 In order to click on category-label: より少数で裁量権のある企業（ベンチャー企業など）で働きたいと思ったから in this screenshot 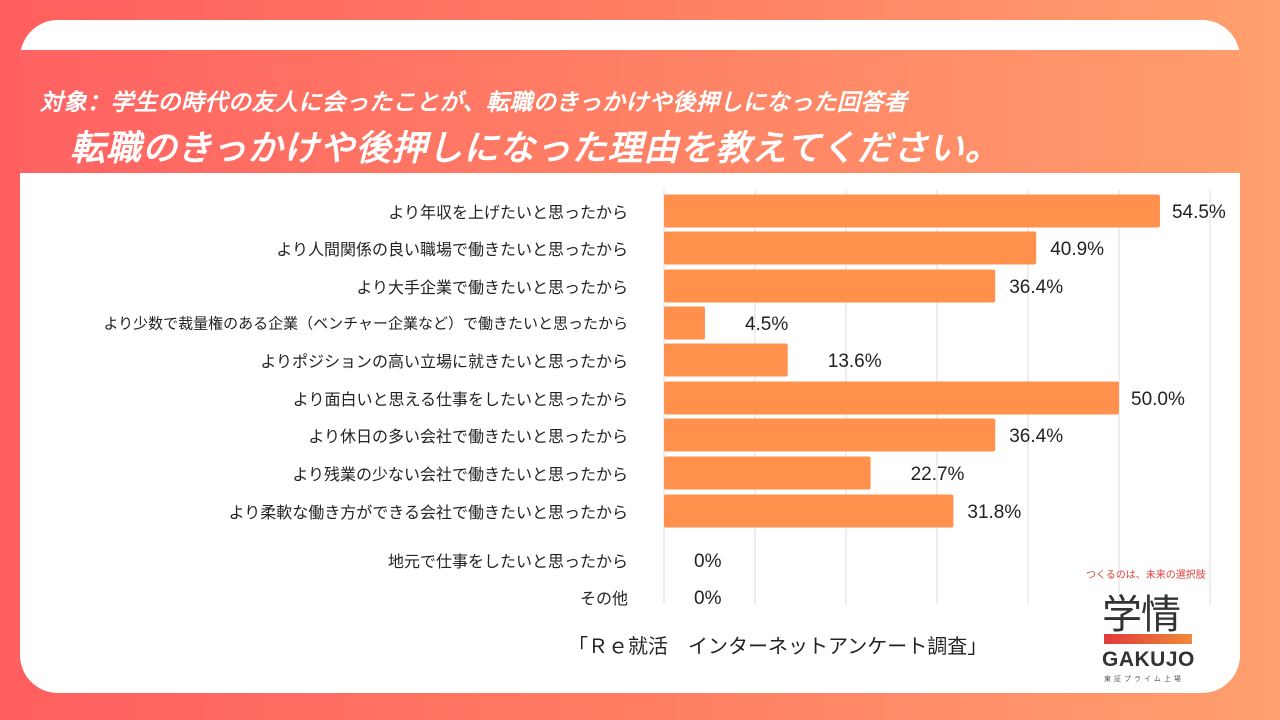, I will do `click(365, 323)`.